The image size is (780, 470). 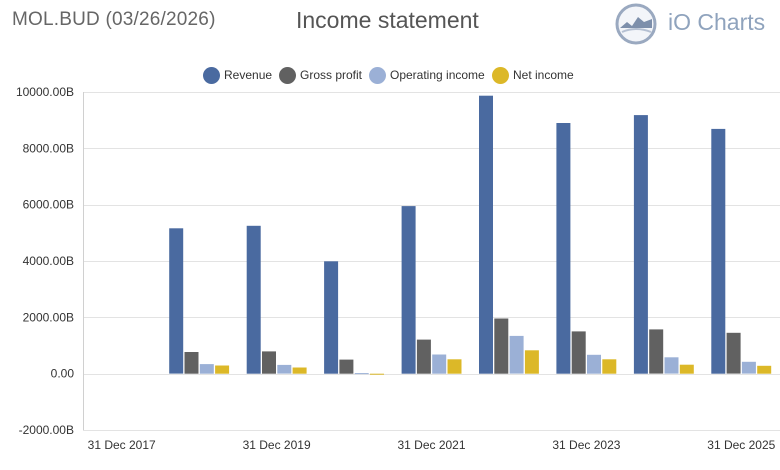 I want to click on y-tick-label: 0.00, so click(x=63, y=374).